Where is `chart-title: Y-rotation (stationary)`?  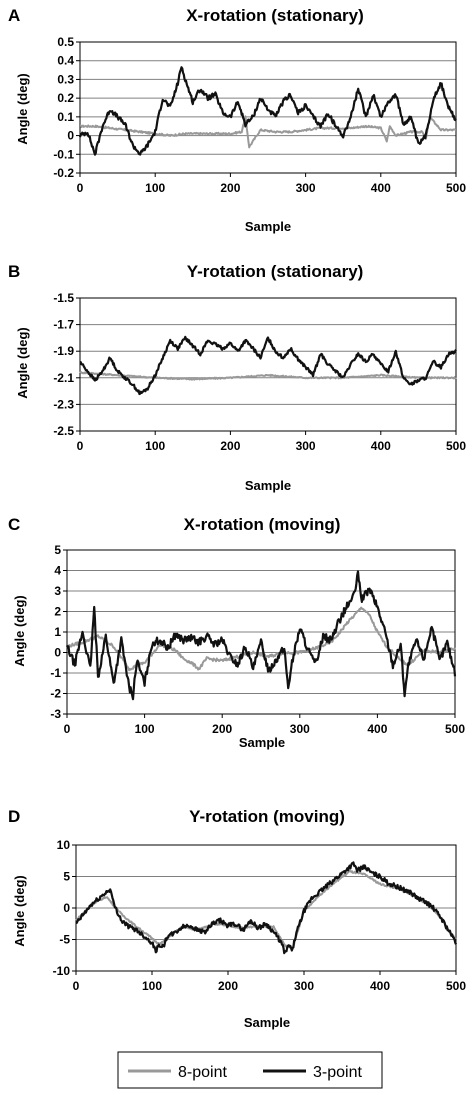
chart-title: Y-rotation (stationary) is located at coordinates (275, 271).